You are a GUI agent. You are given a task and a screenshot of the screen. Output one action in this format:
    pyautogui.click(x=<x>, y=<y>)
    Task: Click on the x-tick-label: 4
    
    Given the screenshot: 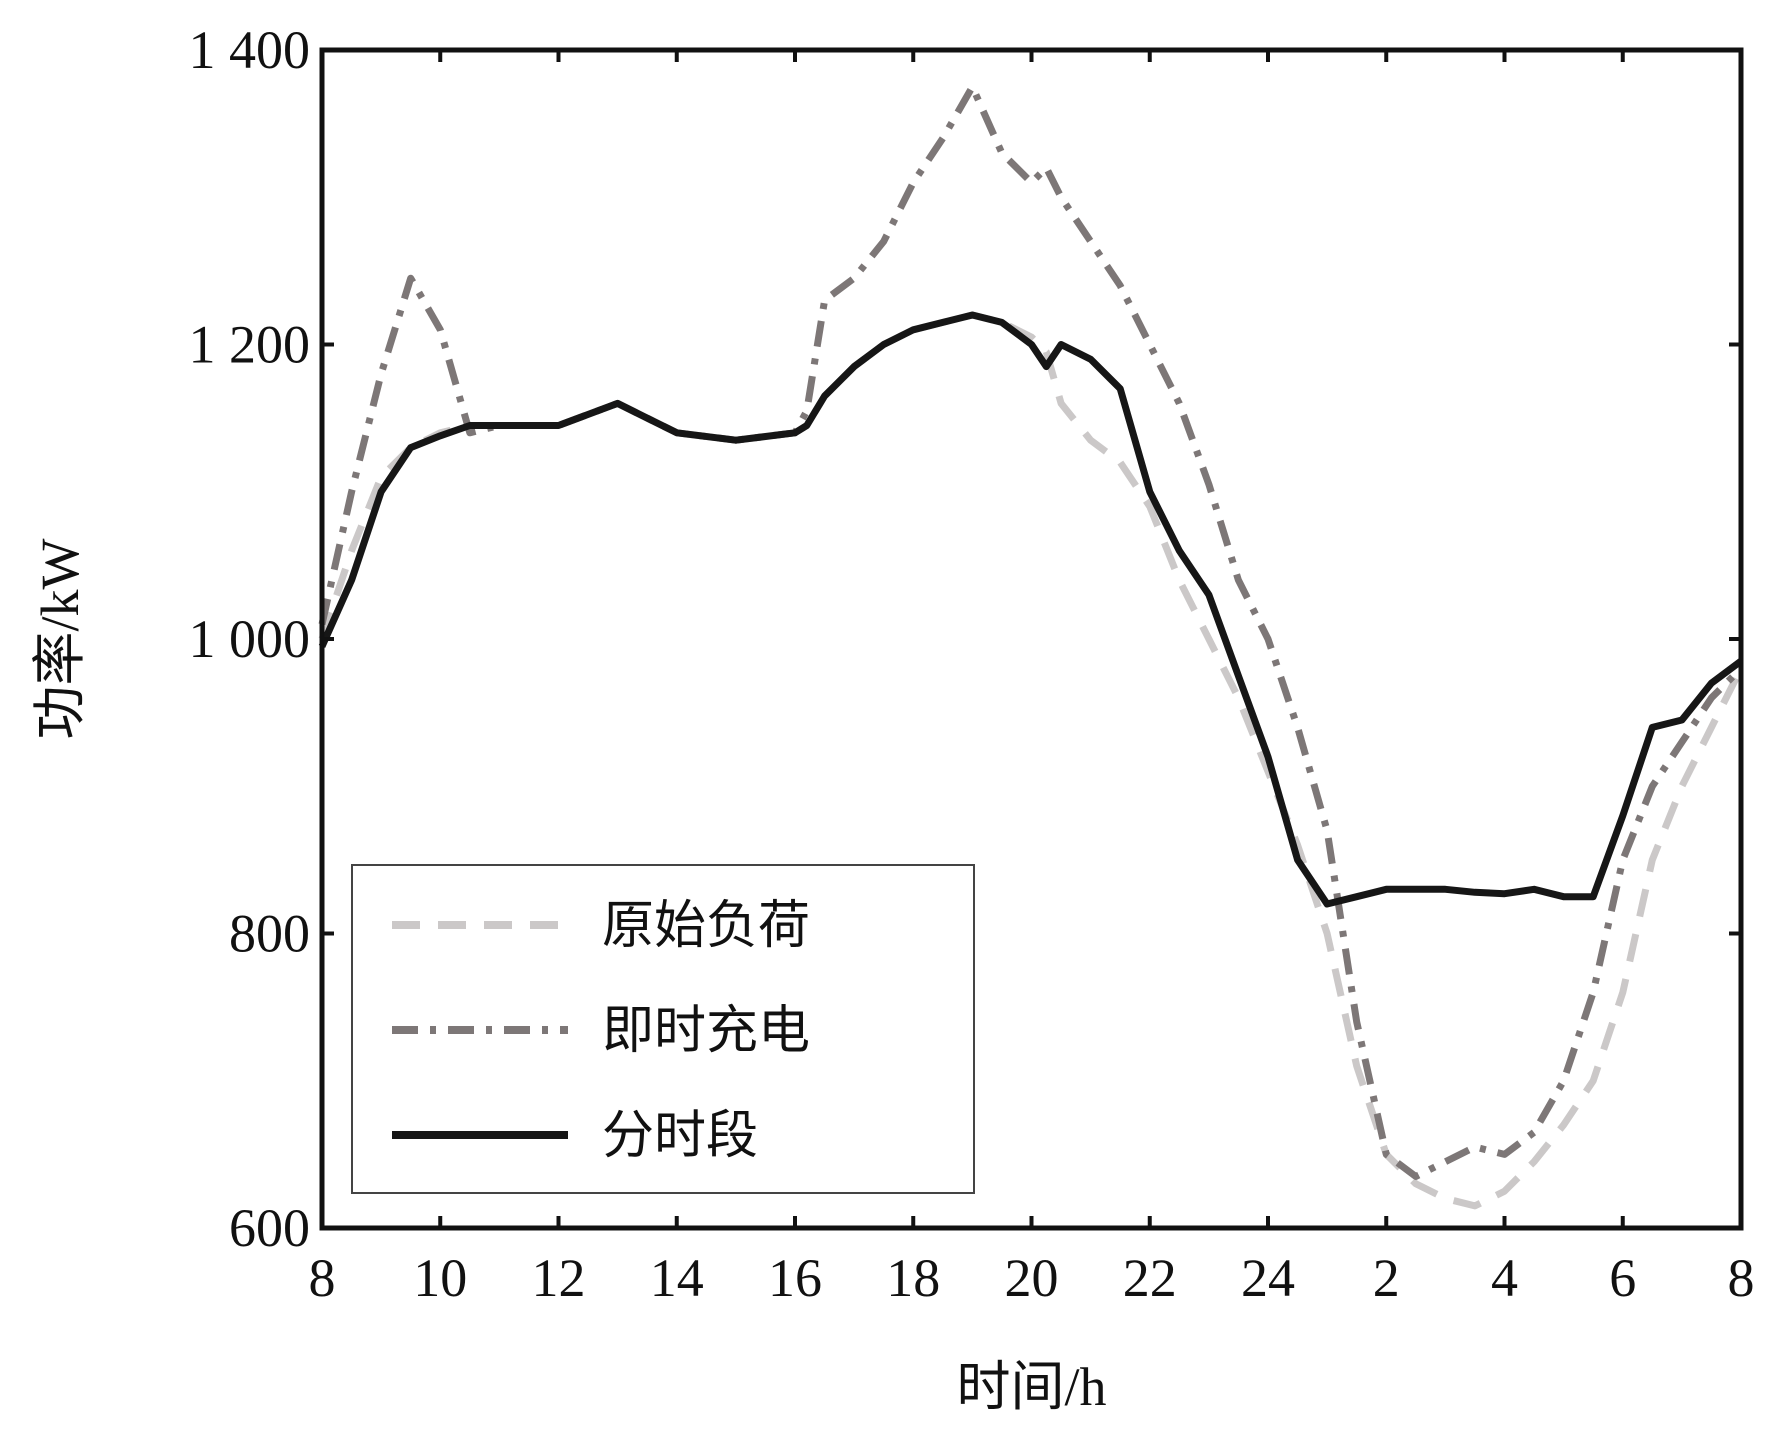 What is the action you would take?
    pyautogui.click(x=1504, y=1278)
    